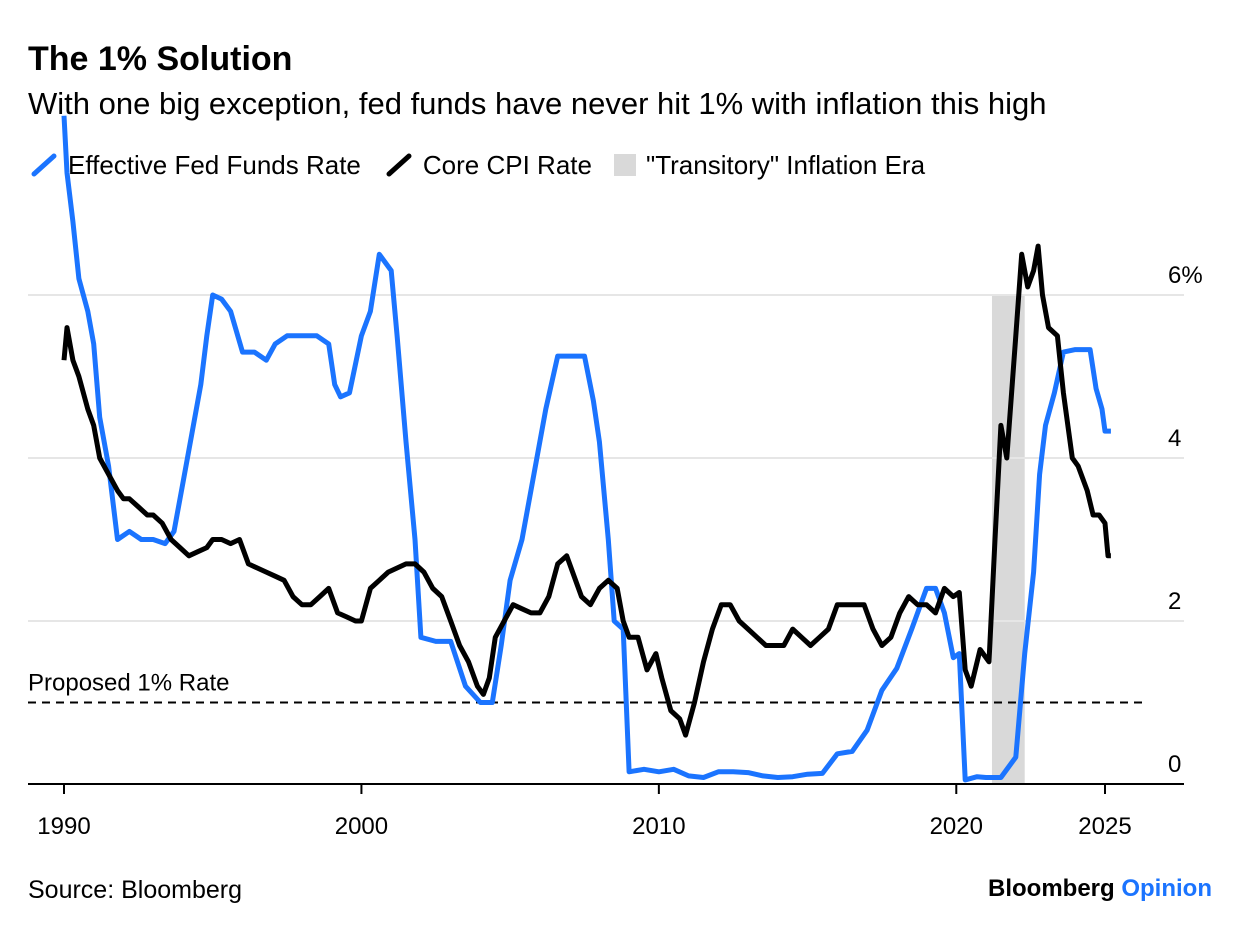 The width and height of the screenshot is (1240, 934). What do you see at coordinates (956, 826) in the screenshot?
I see `x-tick-label: 2020` at bounding box center [956, 826].